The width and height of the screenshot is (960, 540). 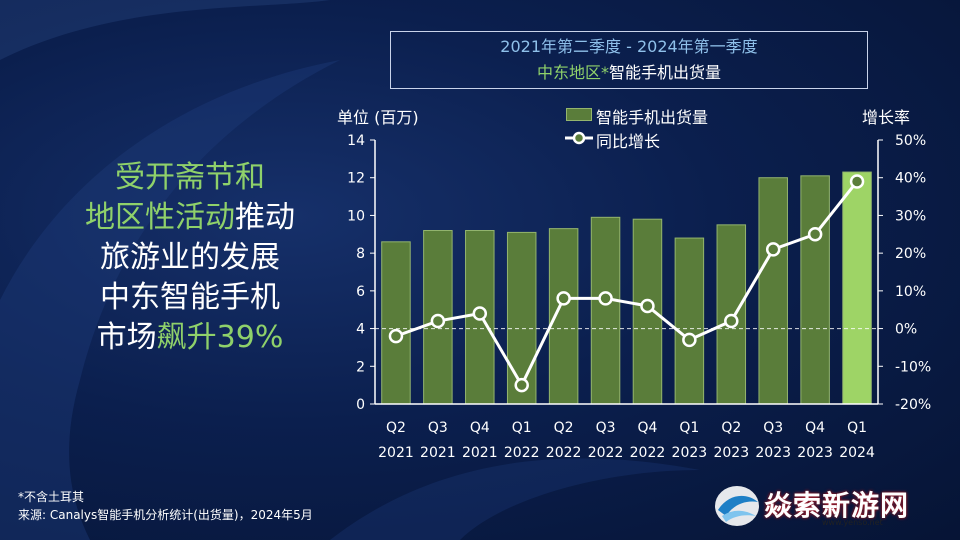 I want to click on legend-line-label: 同比增长, so click(x=628, y=141).